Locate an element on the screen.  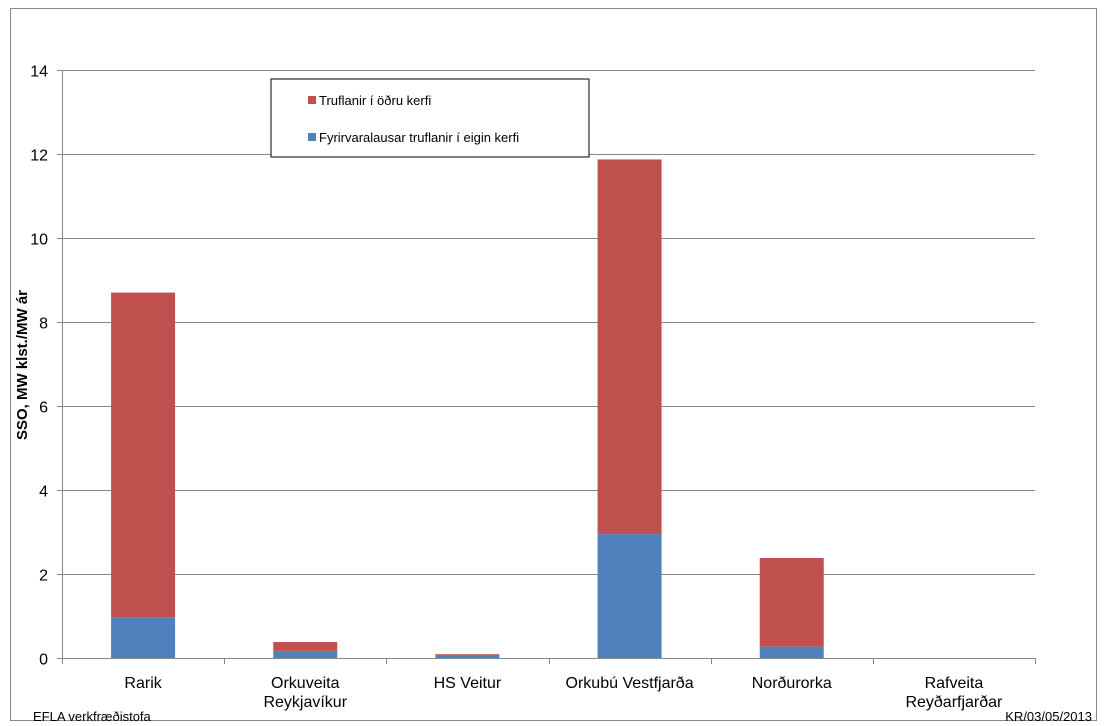
y-tick-label: 14 is located at coordinates (39, 72).